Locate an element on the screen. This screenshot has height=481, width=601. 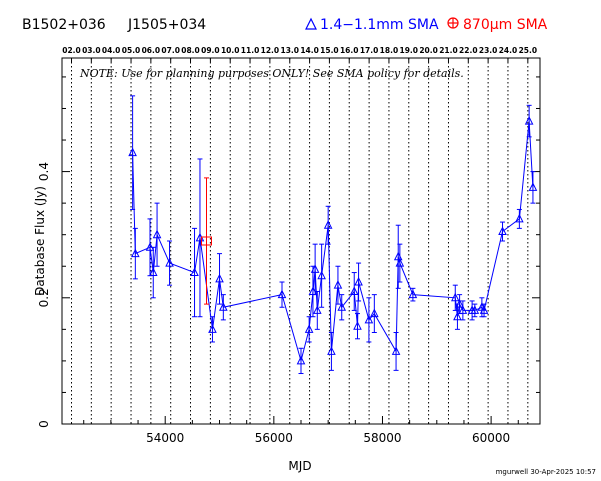
year-tick-label: 02.0 is located at coordinates (71, 50).